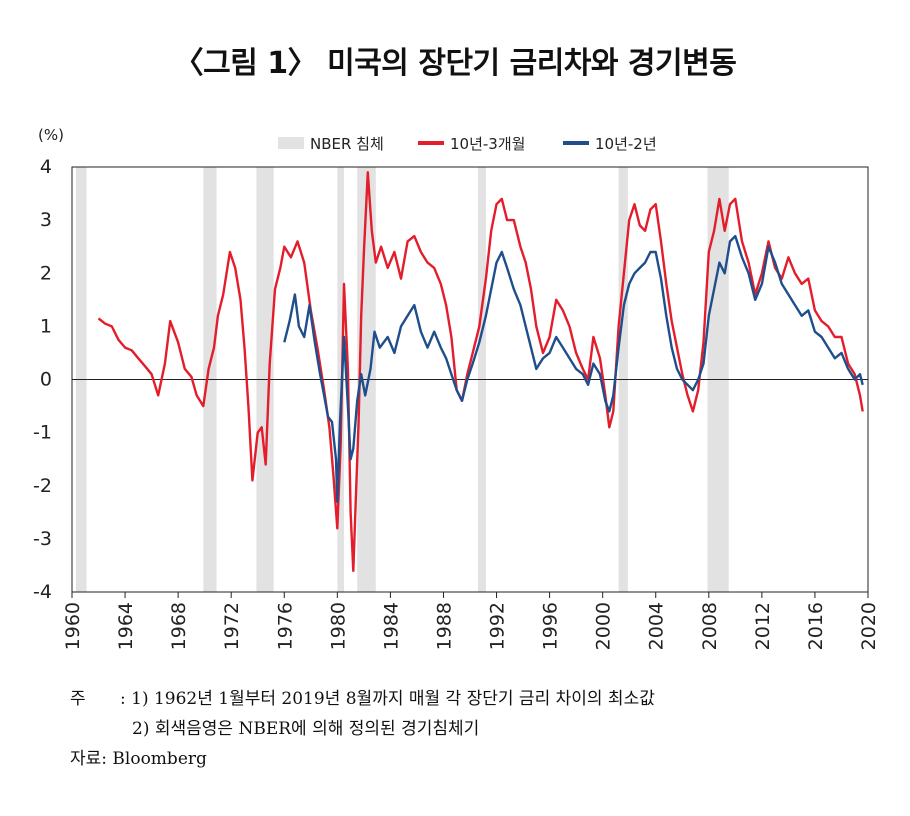 The image size is (910, 816). Describe the element at coordinates (42, 592) in the screenshot. I see `y-tick-label: -4` at that location.